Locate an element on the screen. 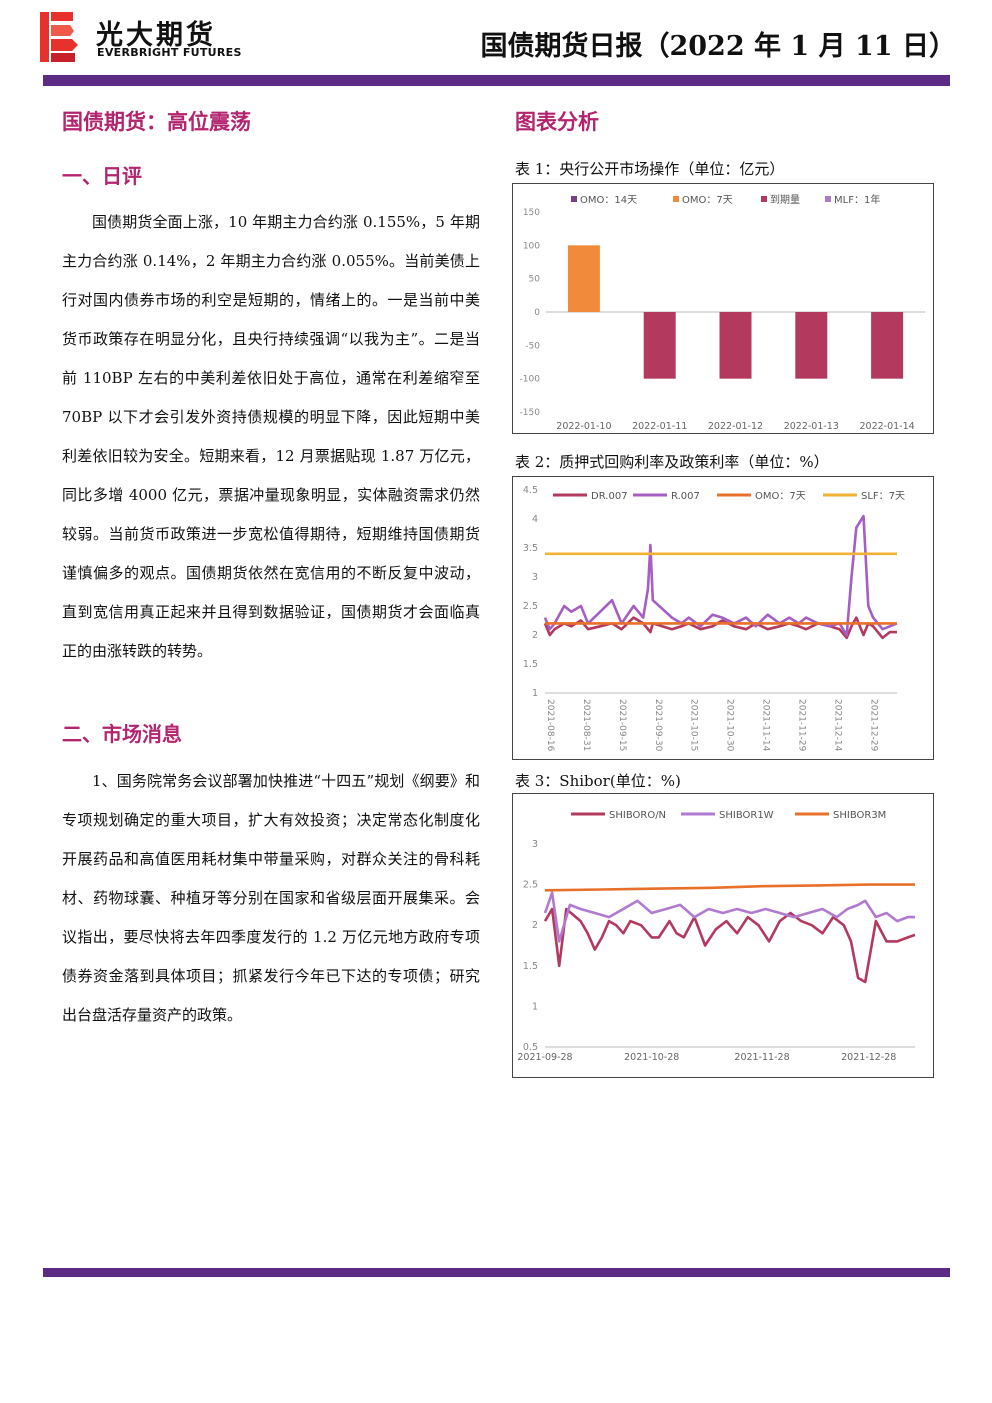 The width and height of the screenshot is (992, 1403). main-title: 国债期货：高位震荡 is located at coordinates (156, 121).